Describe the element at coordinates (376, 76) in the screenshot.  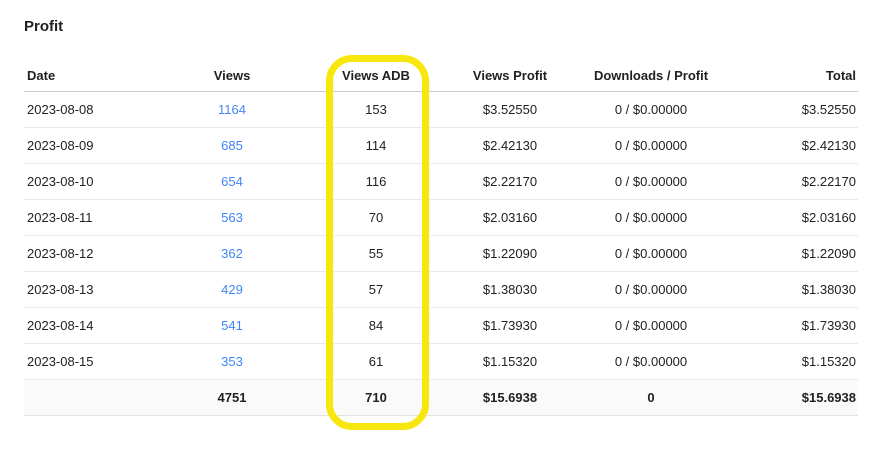
I see `header-views-adb: Views ADB` at that location.